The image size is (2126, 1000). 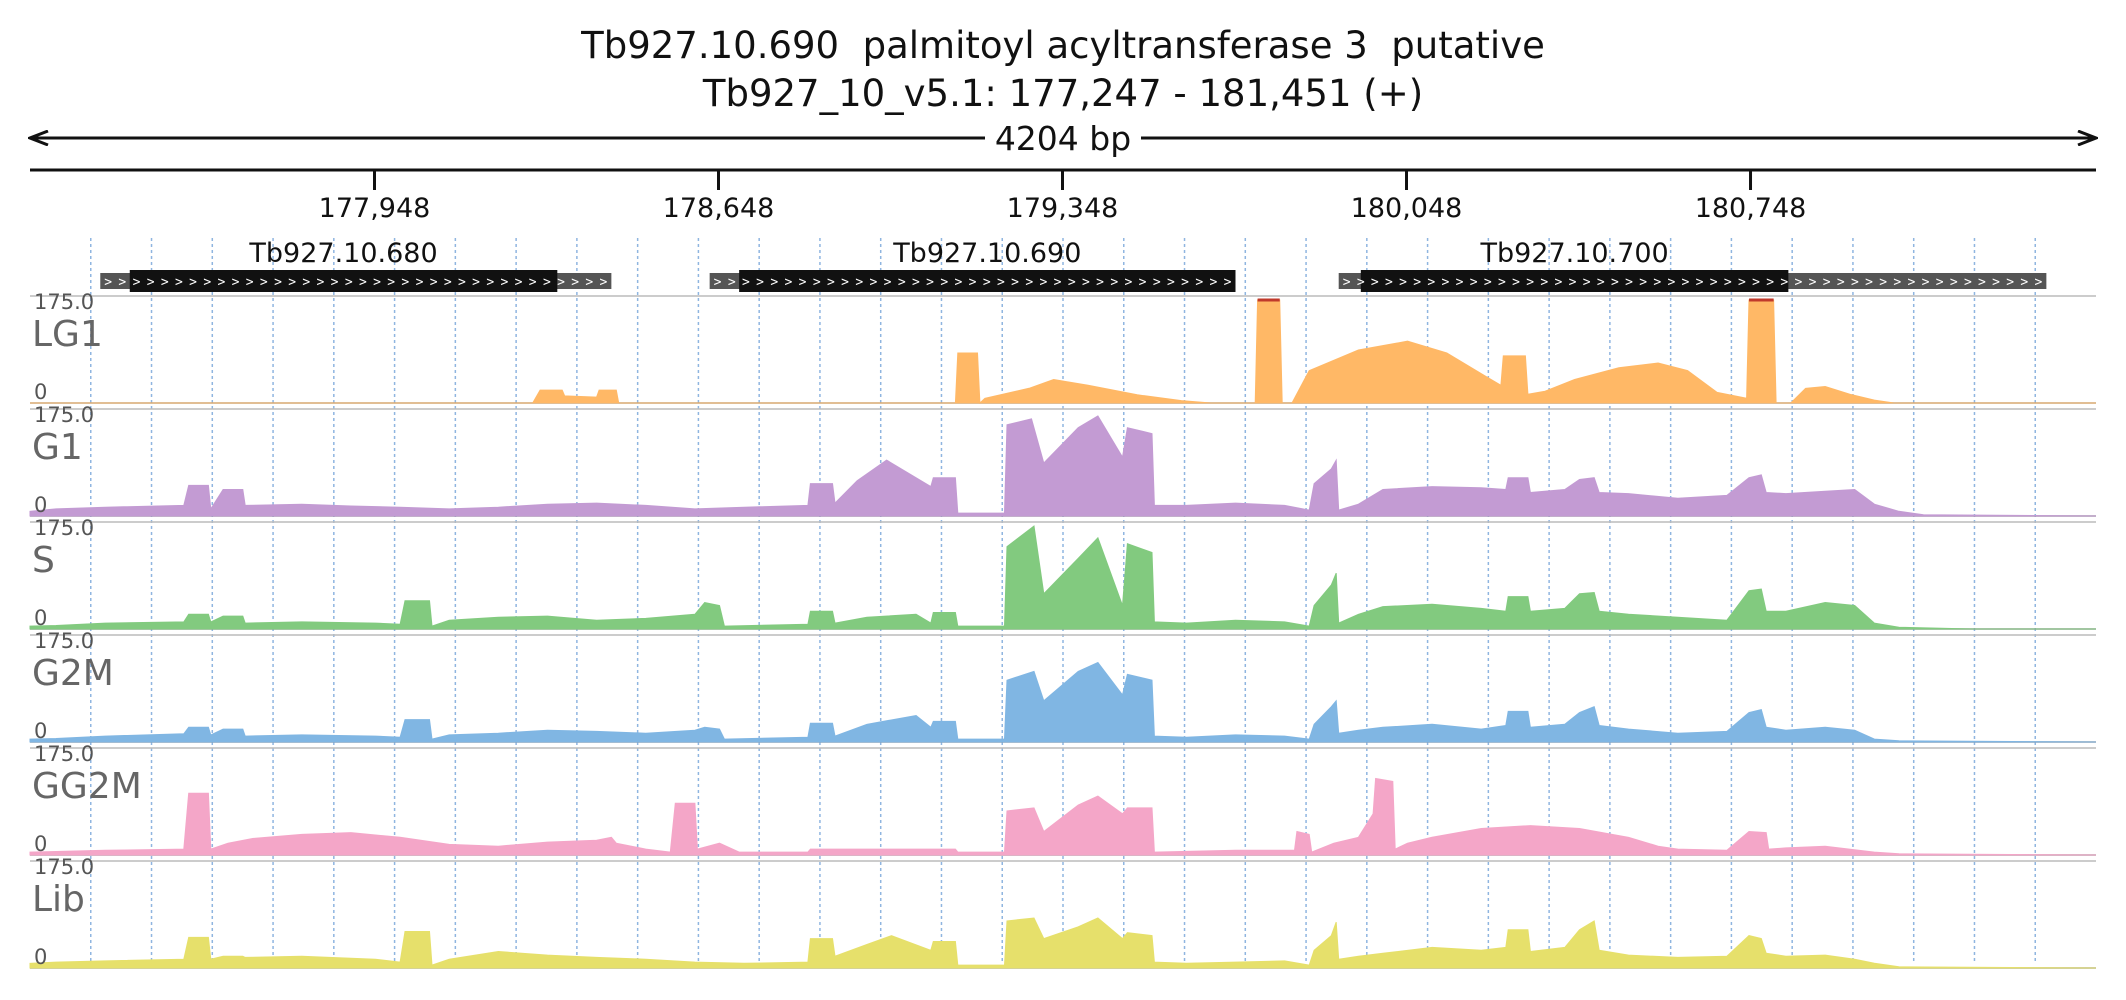 What do you see at coordinates (1063, 138) in the screenshot?
I see `span-label: 4204 bp` at bounding box center [1063, 138].